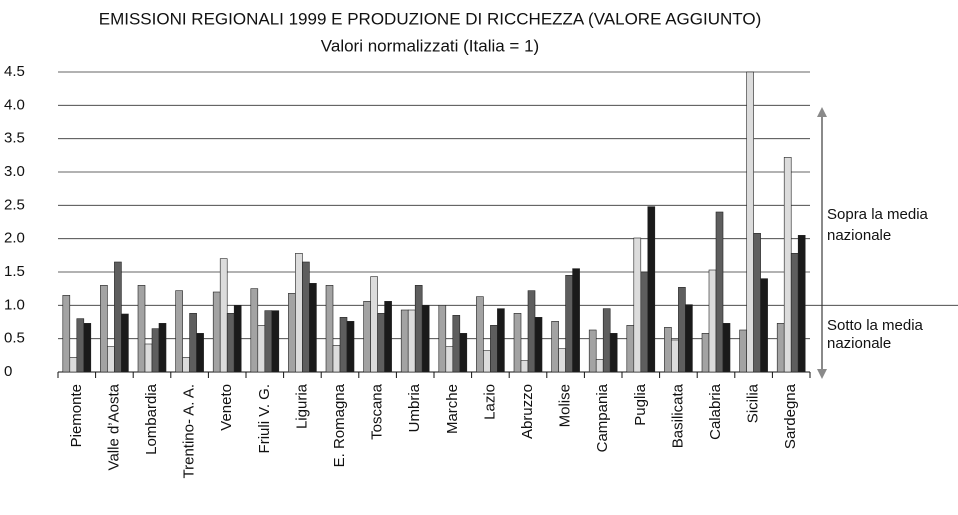 The image size is (958, 515). What do you see at coordinates (226, 407) in the screenshot?
I see `x-tick-label: Veneto` at bounding box center [226, 407].